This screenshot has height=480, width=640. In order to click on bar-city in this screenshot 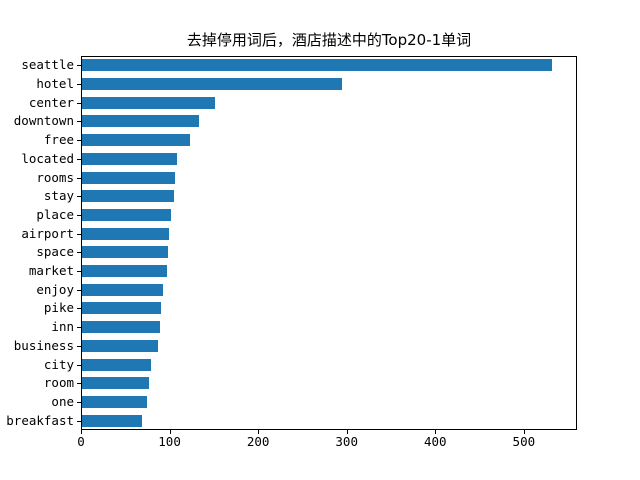, I will do `click(117, 364)`.